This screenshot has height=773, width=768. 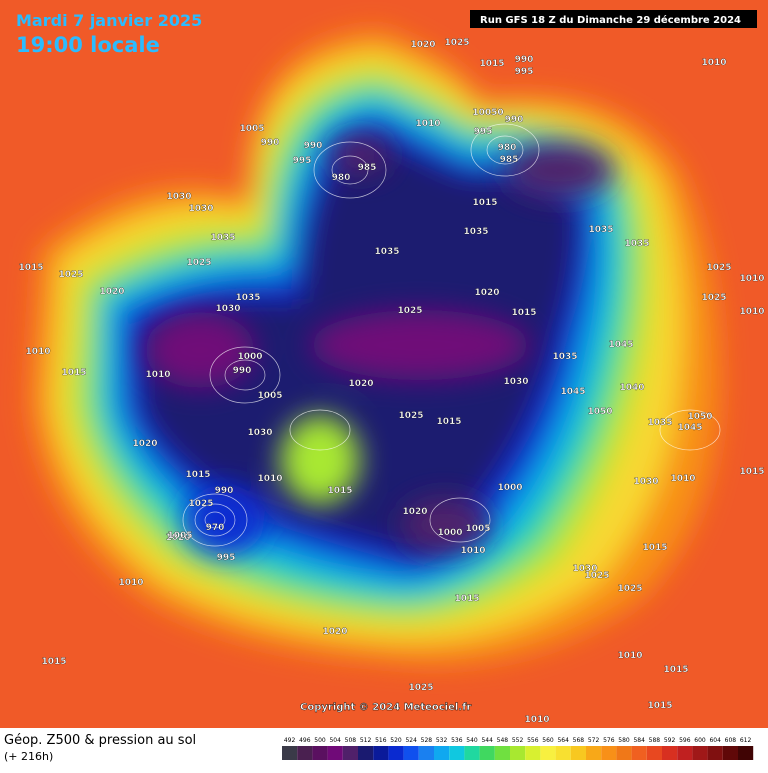 I want to click on legend-label: 556, so click(x=533, y=740).